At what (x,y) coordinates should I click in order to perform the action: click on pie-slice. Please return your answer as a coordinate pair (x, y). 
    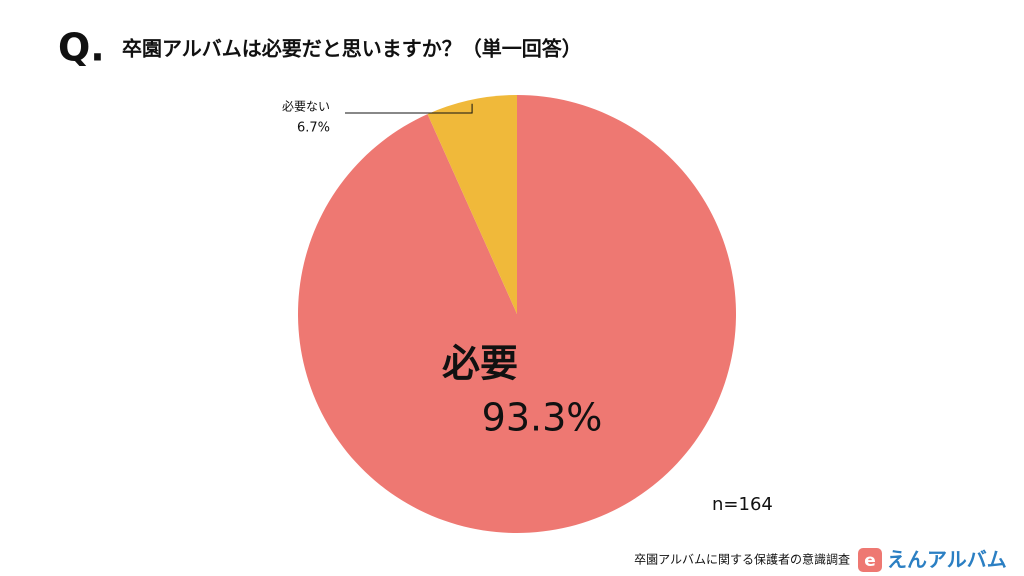
    Looking at the image, I should click on (472, 204).